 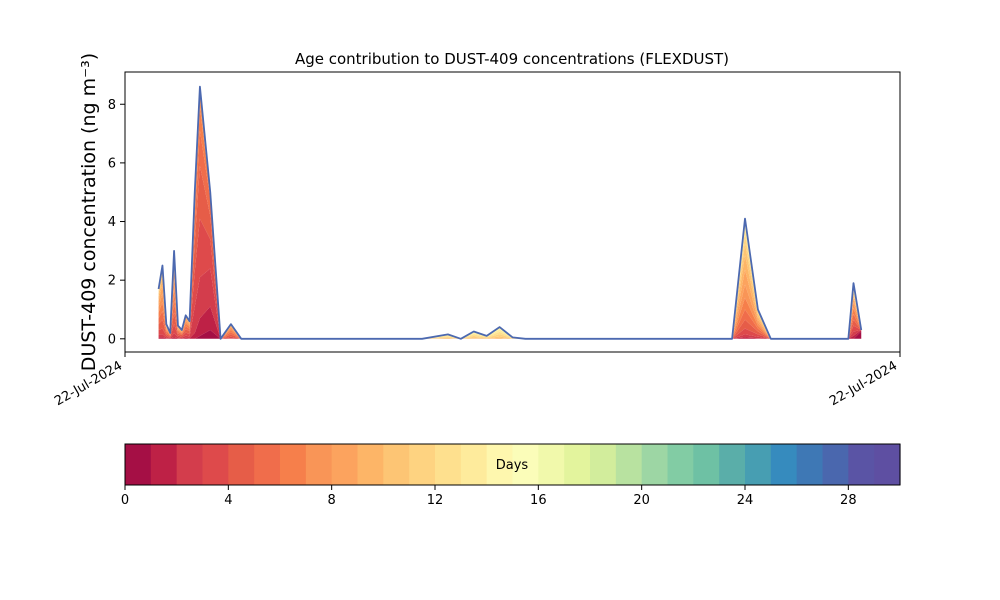 I want to click on y-tick-label: 6, so click(x=112, y=163).